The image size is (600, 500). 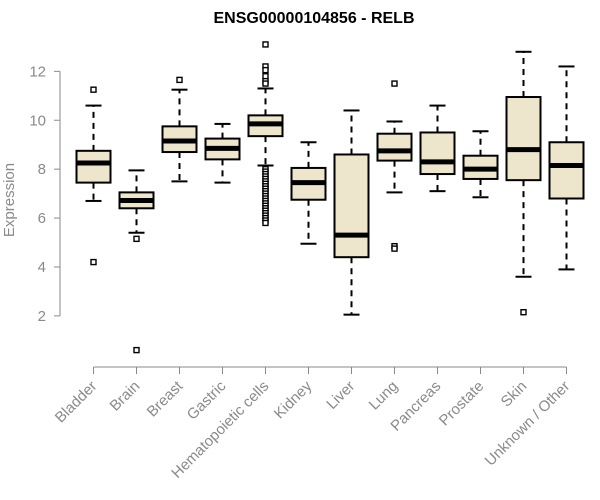 I want to click on x-tick-label: Skin, so click(x=514, y=394).